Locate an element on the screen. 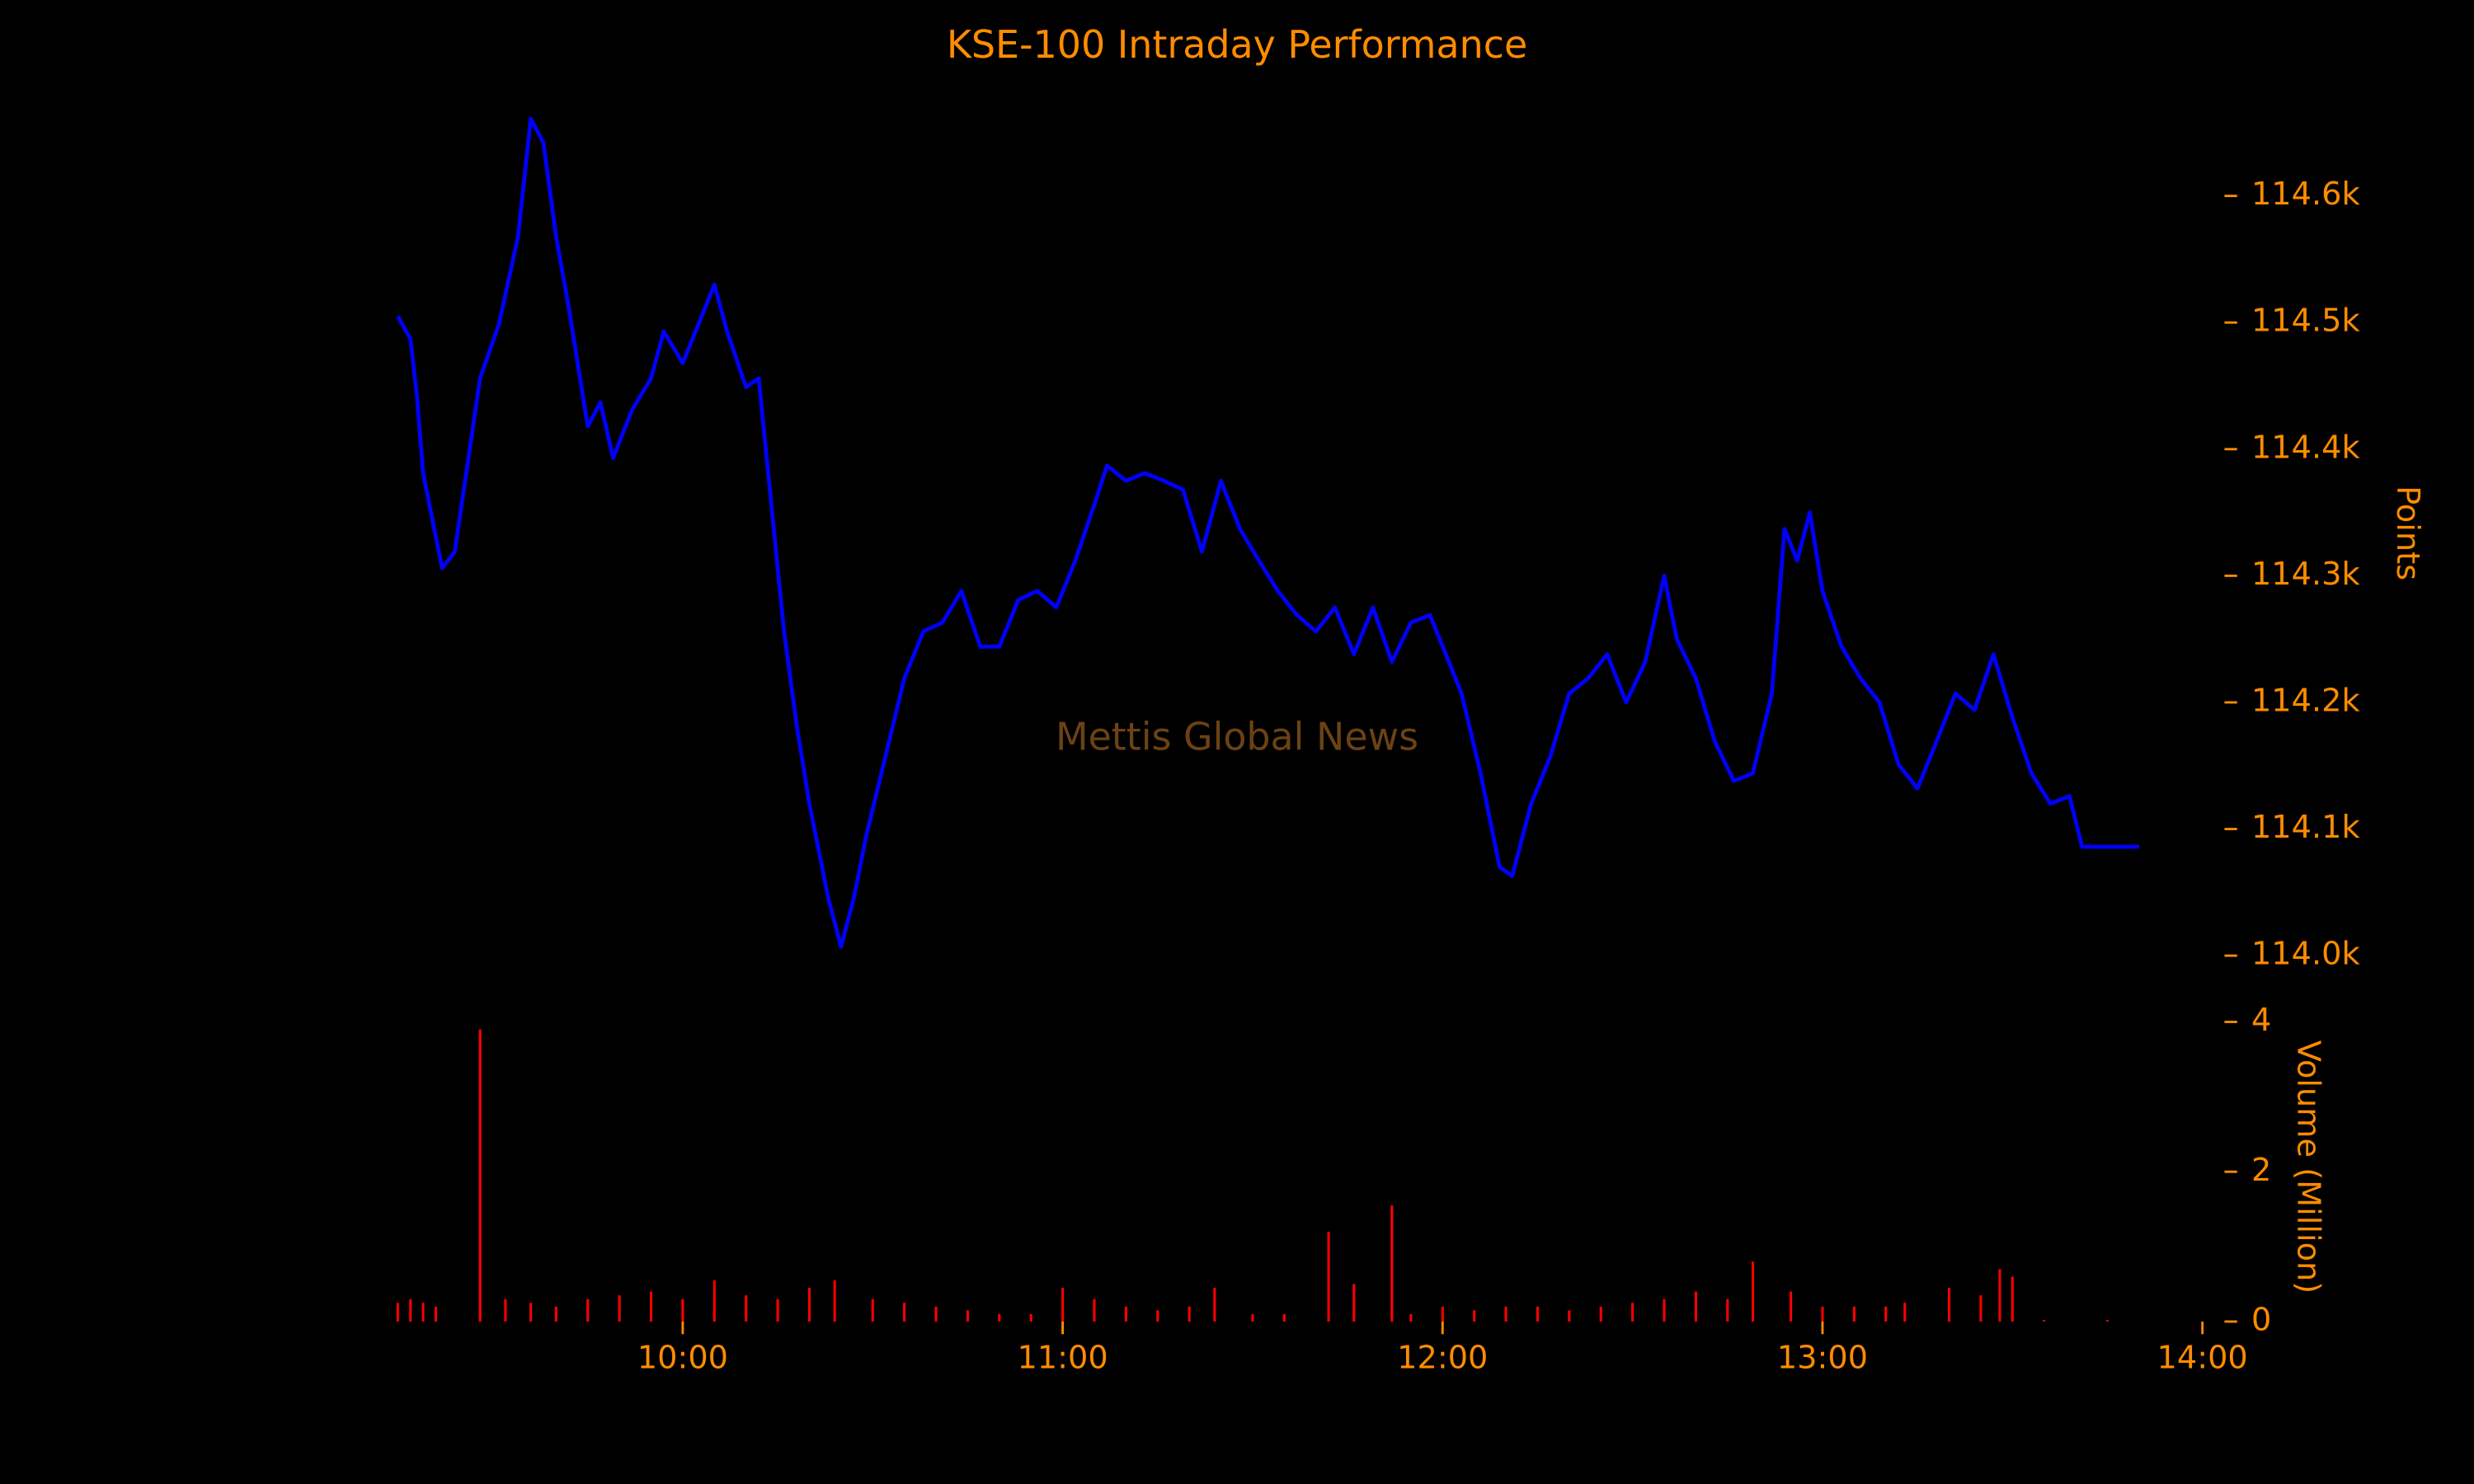  y-tick-label: 0 is located at coordinates (2261, 1319).